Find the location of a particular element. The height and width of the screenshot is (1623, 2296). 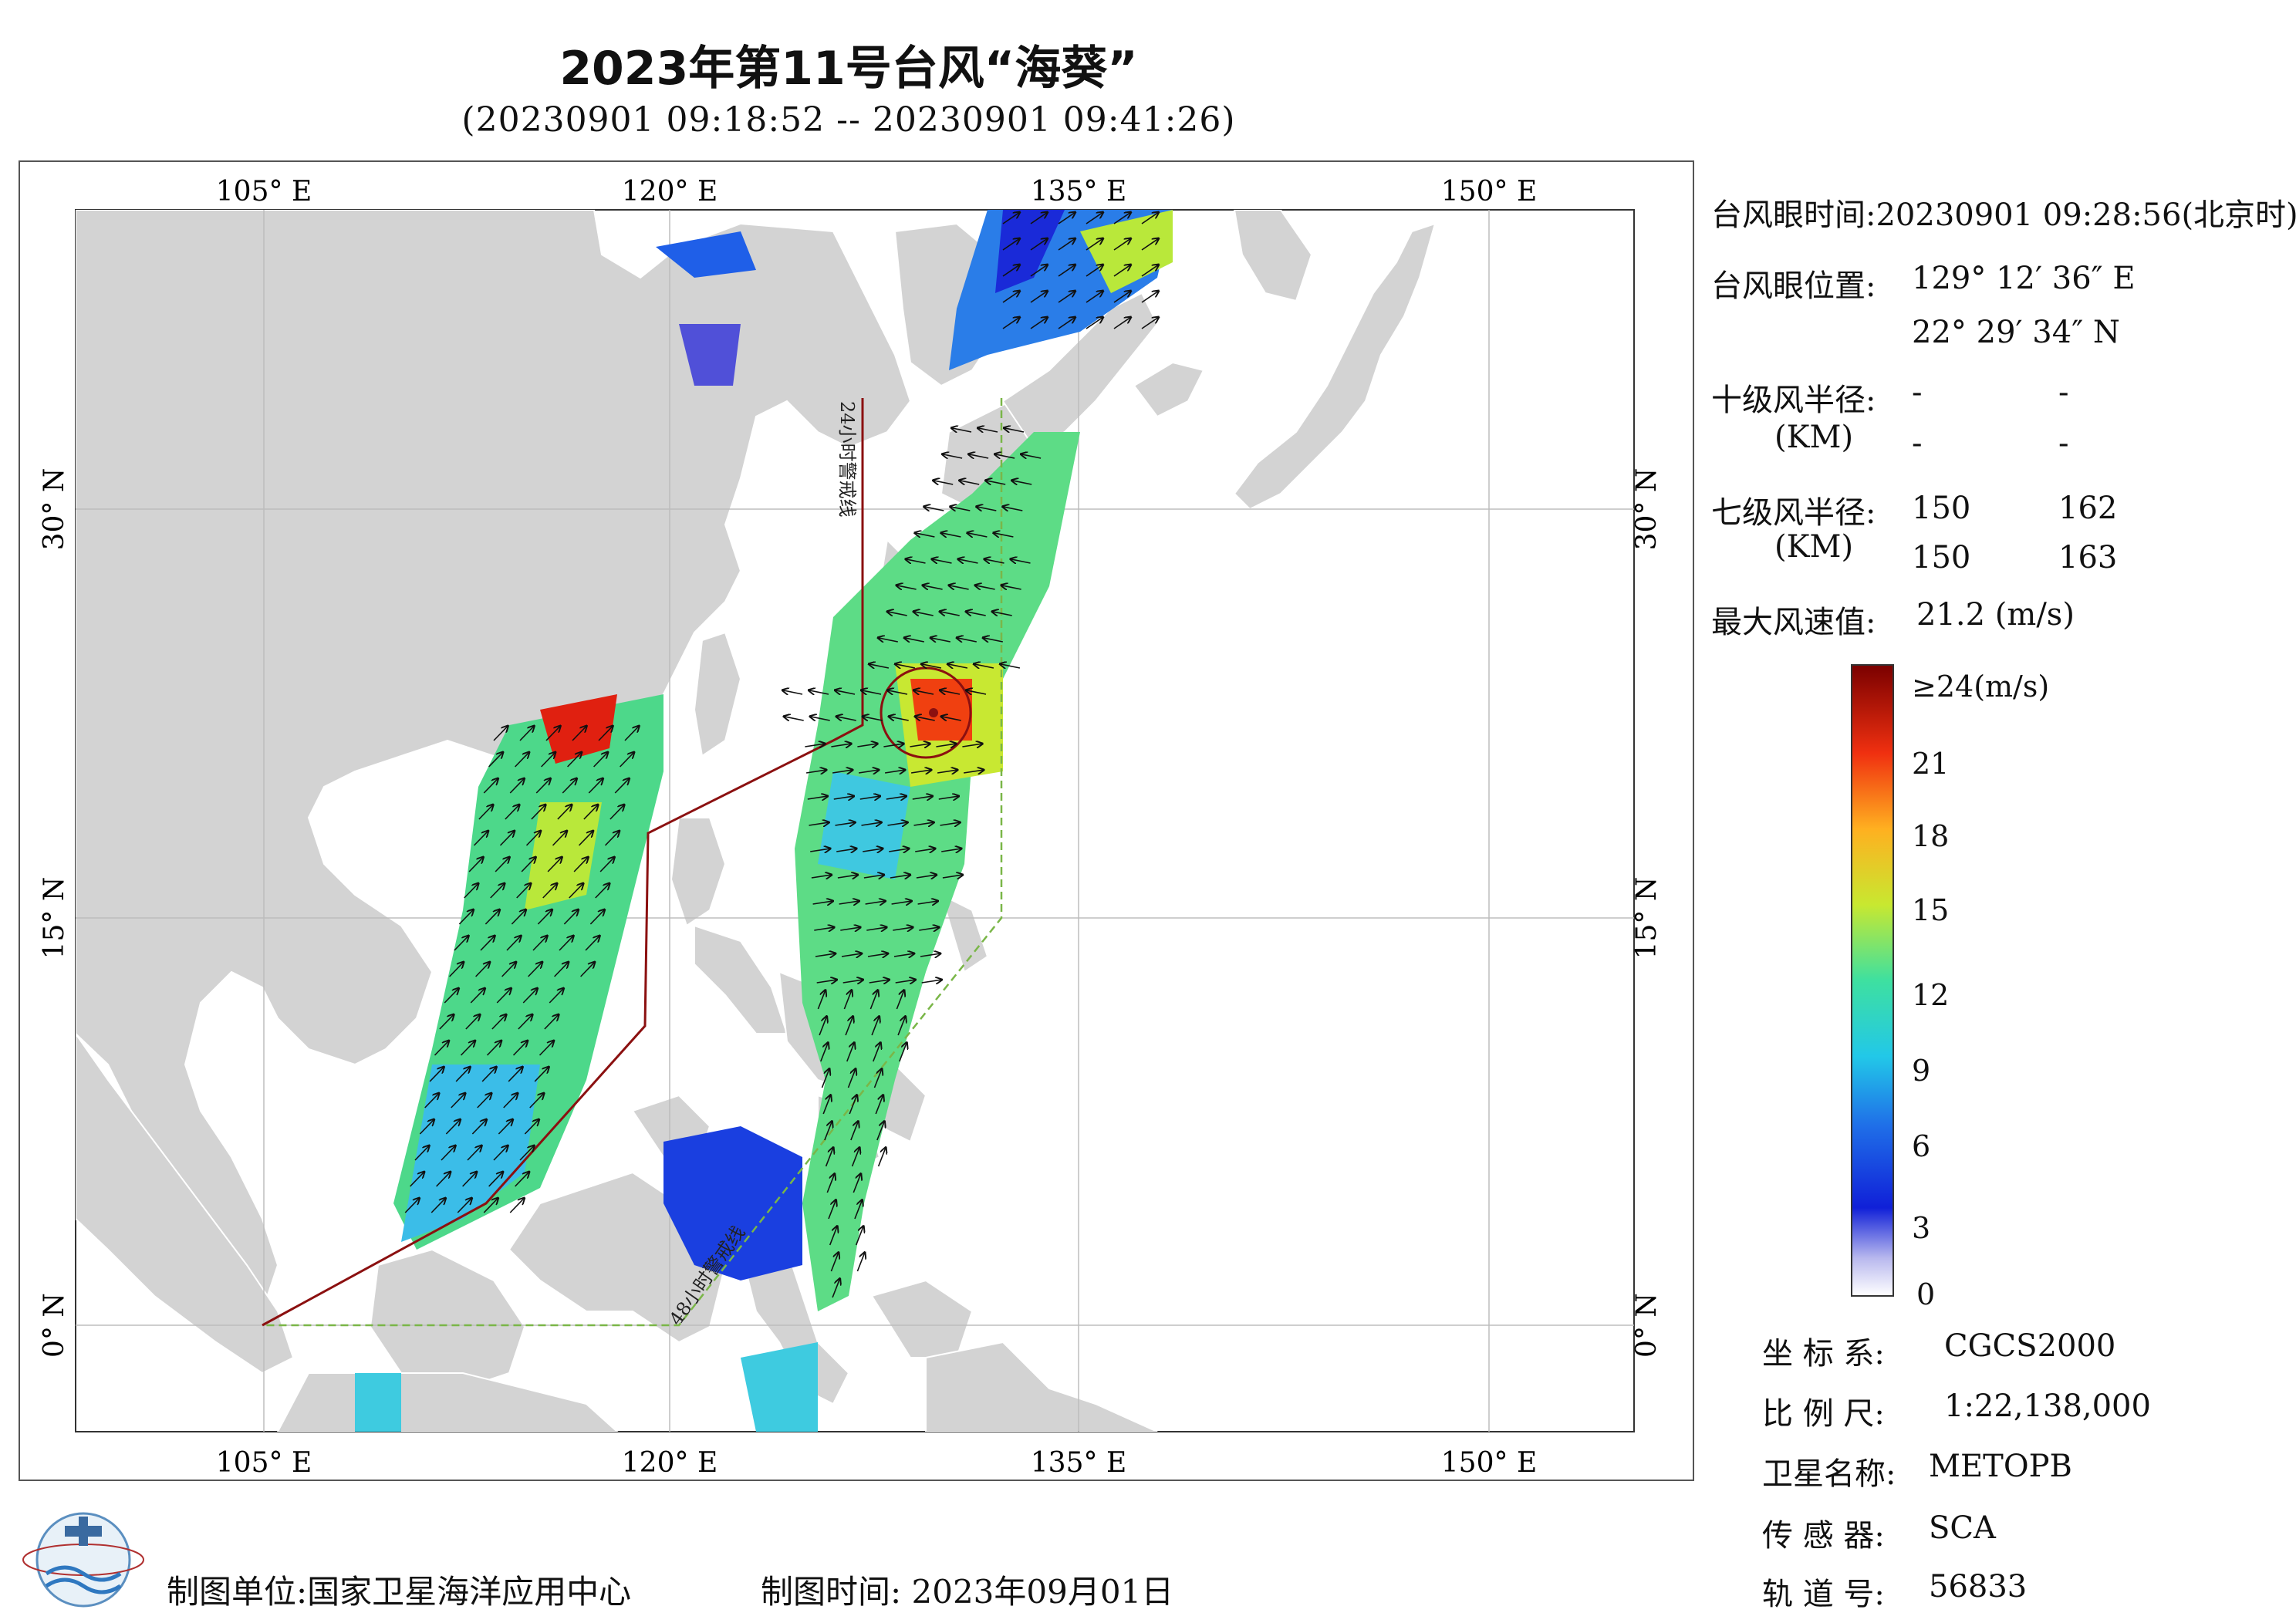

scale-label: 比 例 尺: is located at coordinates (1823, 1414).